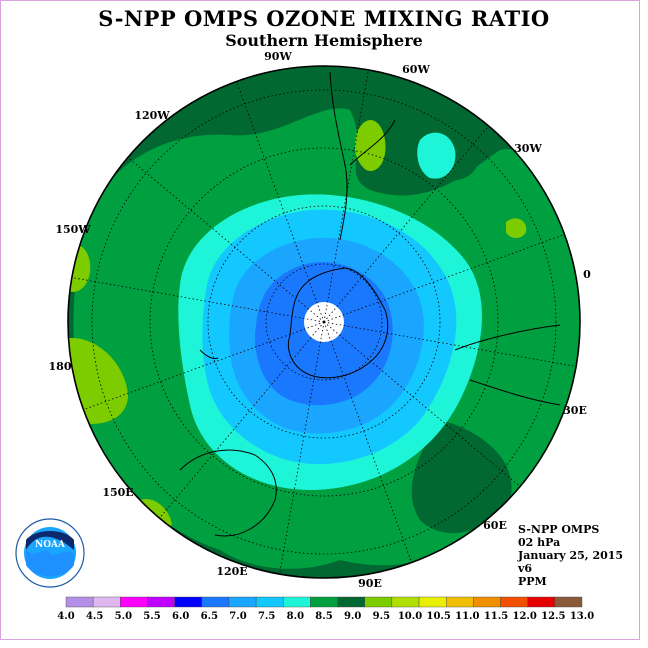 The height and width of the screenshot is (648, 648). What do you see at coordinates (436, 155) in the screenshot?
I see `band-8-0-pocket` at bounding box center [436, 155].